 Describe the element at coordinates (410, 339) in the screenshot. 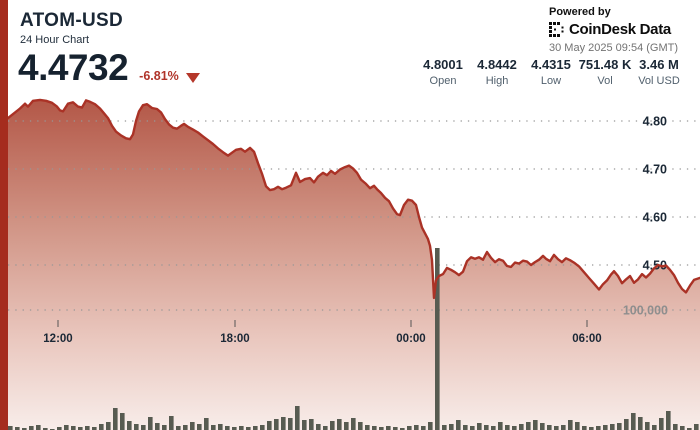

I see `x-axis-label: 00:00` at that location.